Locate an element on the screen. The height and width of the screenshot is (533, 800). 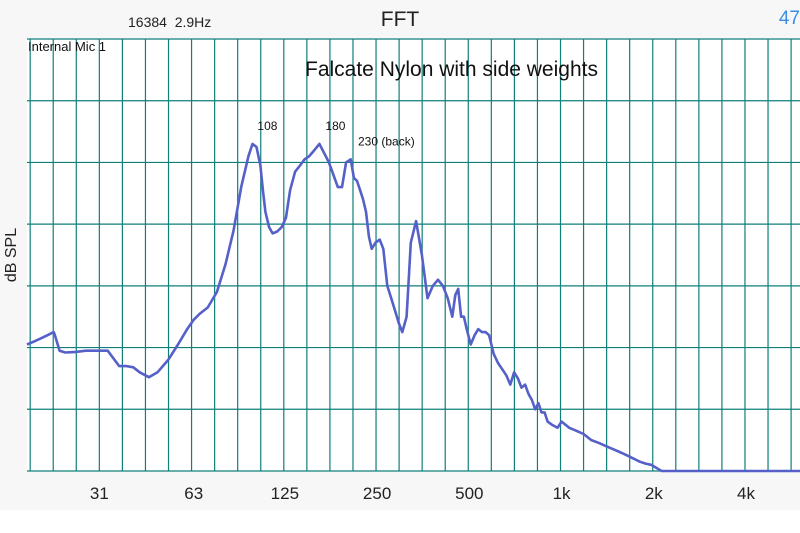
x-tick-label: 125 is located at coordinates (285, 493).